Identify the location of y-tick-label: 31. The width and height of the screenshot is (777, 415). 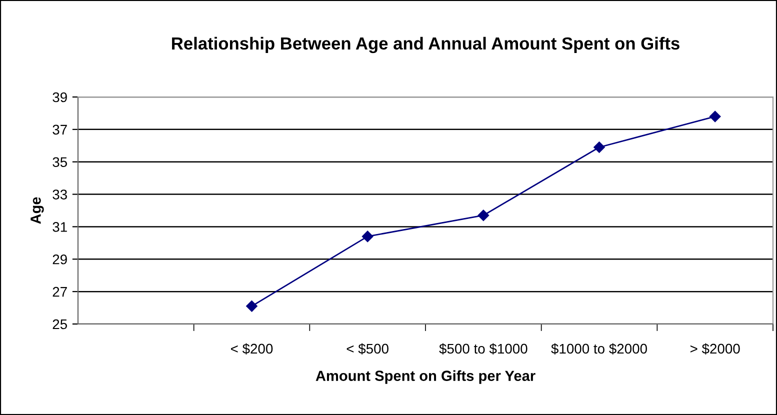
(59, 227).